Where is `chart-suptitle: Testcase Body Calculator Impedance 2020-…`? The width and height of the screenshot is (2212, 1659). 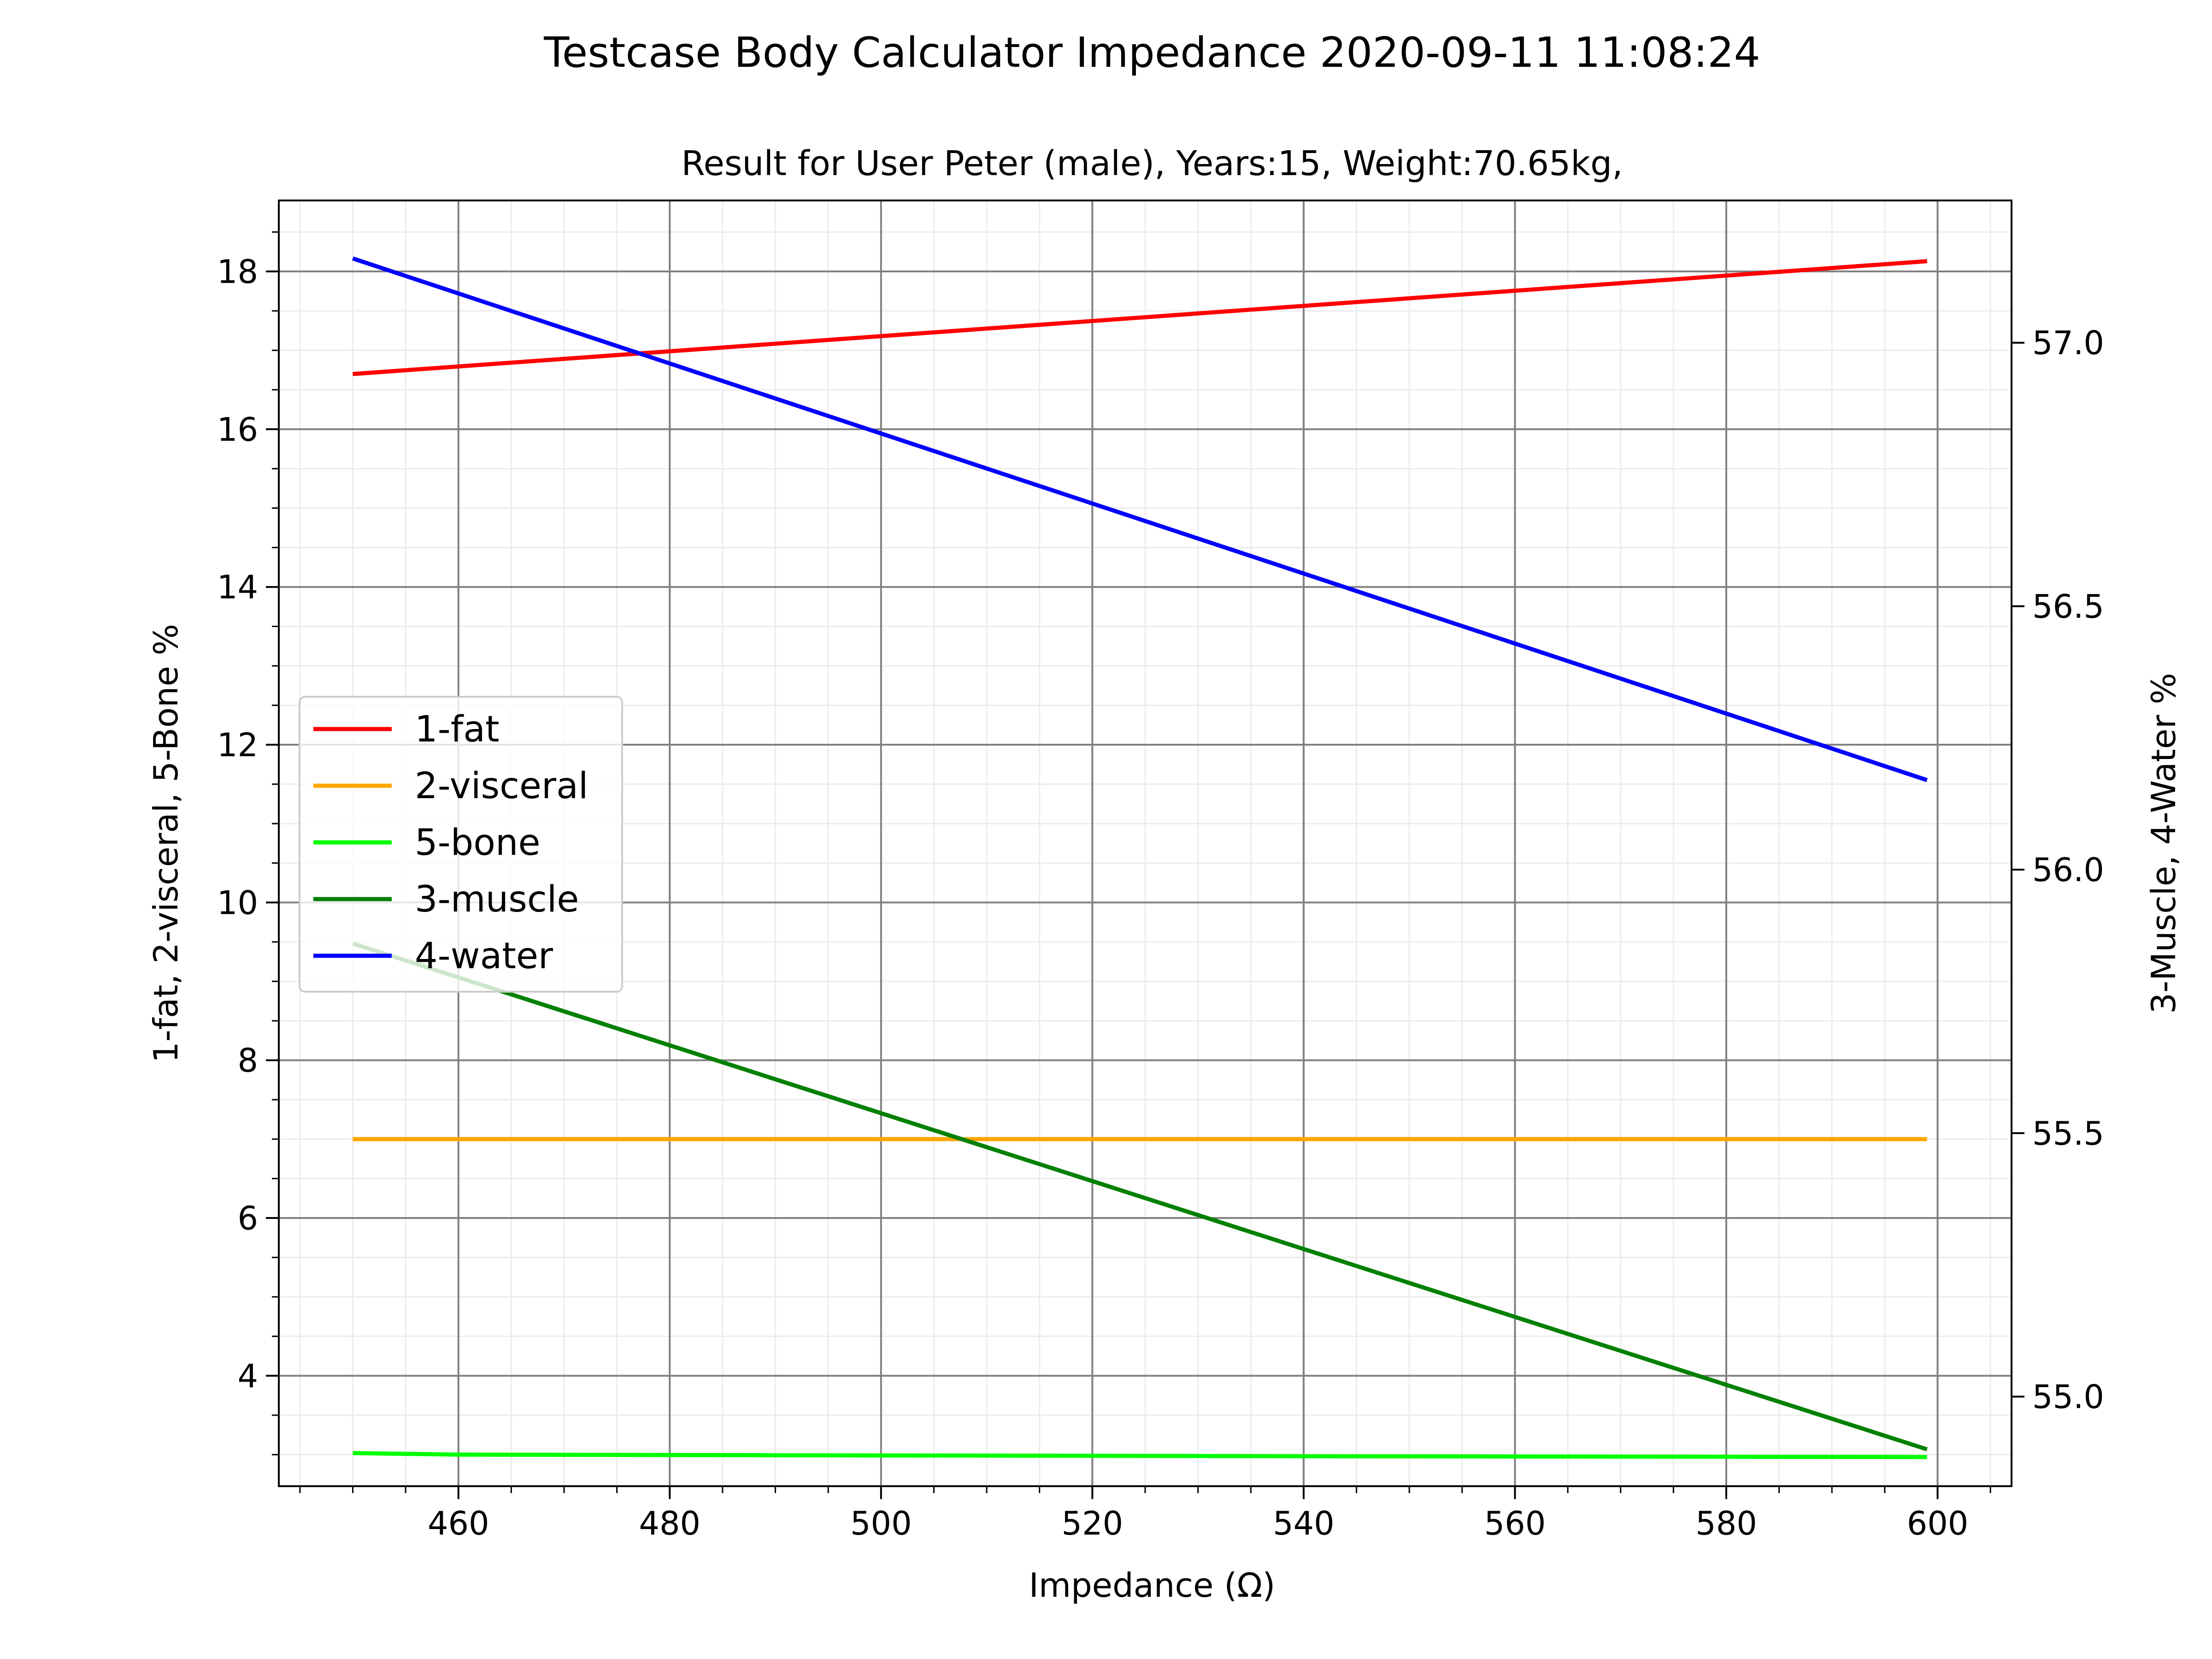
chart-suptitle: Testcase Body Calculator Impedance 2020-… is located at coordinates (1151, 53).